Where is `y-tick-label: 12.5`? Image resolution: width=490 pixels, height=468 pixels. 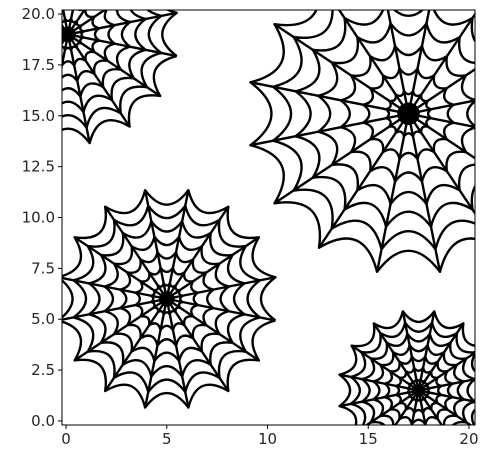
y-tick-label: 12.5 is located at coordinates (38, 167).